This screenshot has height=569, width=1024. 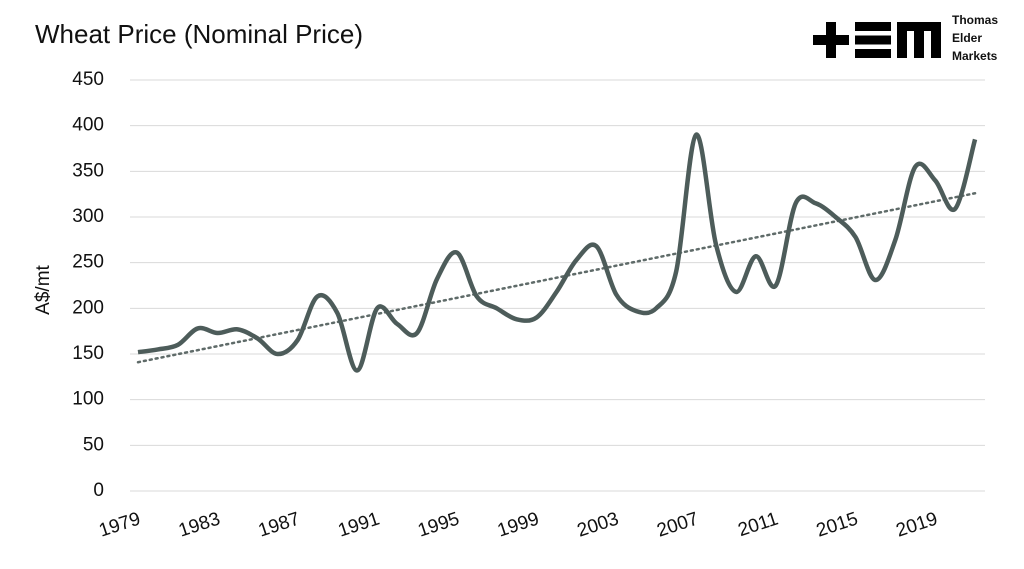 I want to click on x-tick-label: 2015, so click(x=837, y=525).